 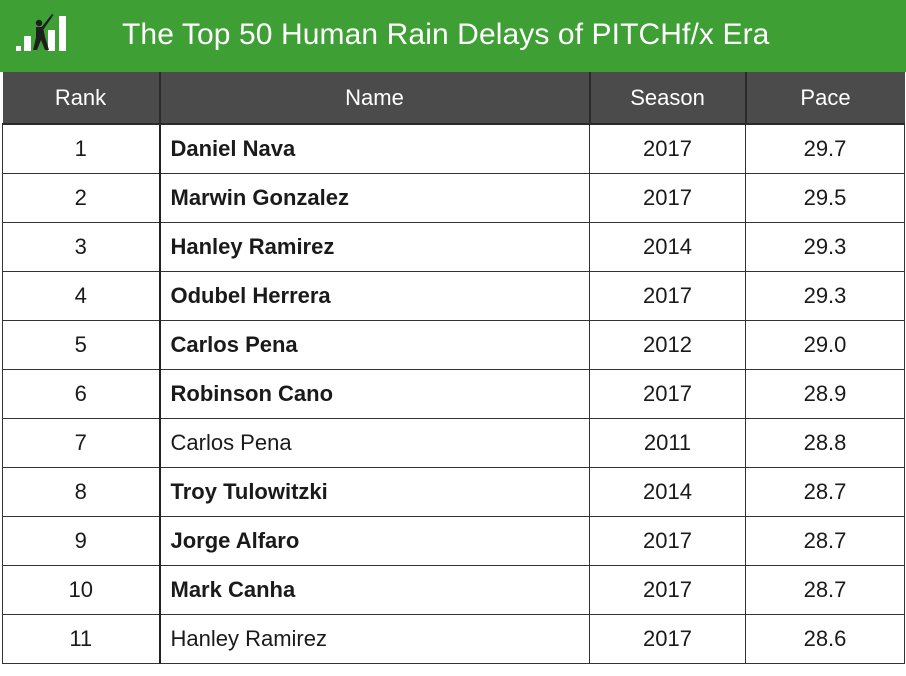 I want to click on rank-cell: 9, so click(x=81, y=541).